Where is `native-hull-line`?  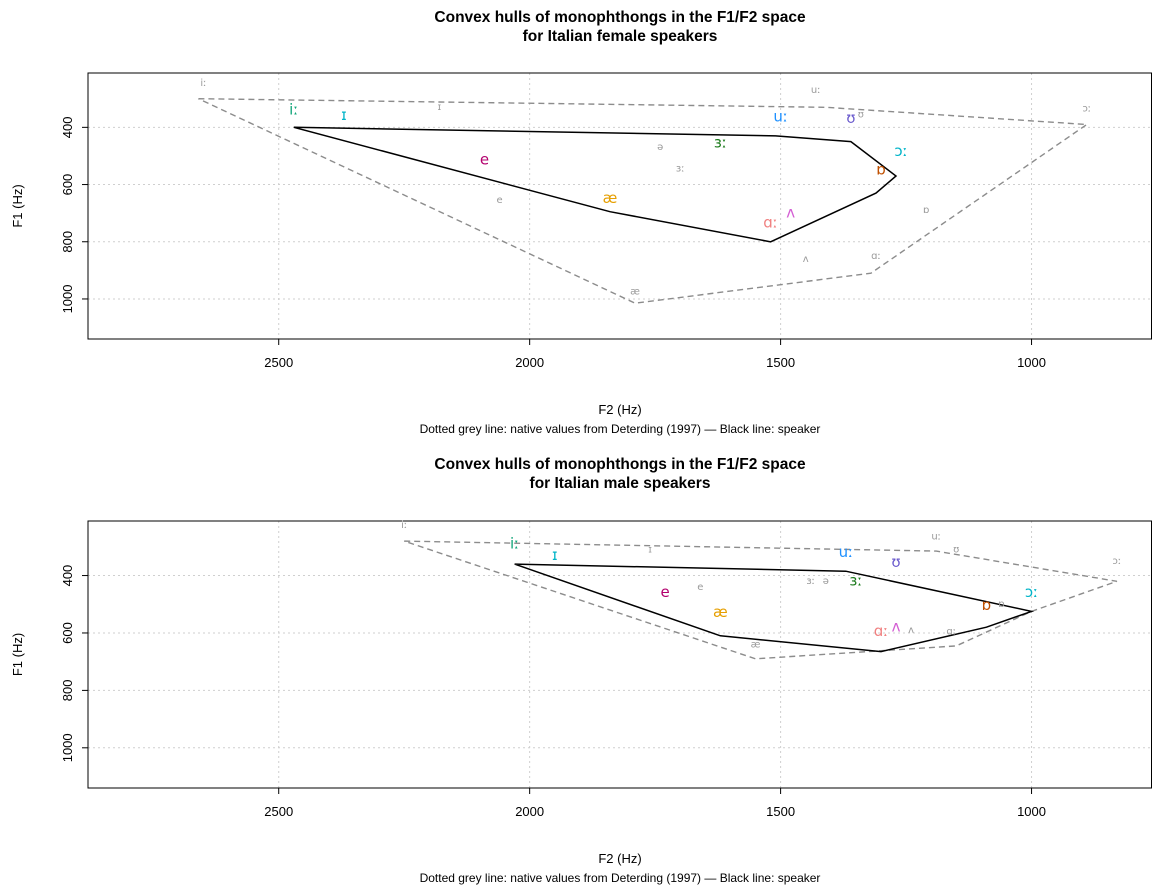 native-hull-line is located at coordinates (760, 600).